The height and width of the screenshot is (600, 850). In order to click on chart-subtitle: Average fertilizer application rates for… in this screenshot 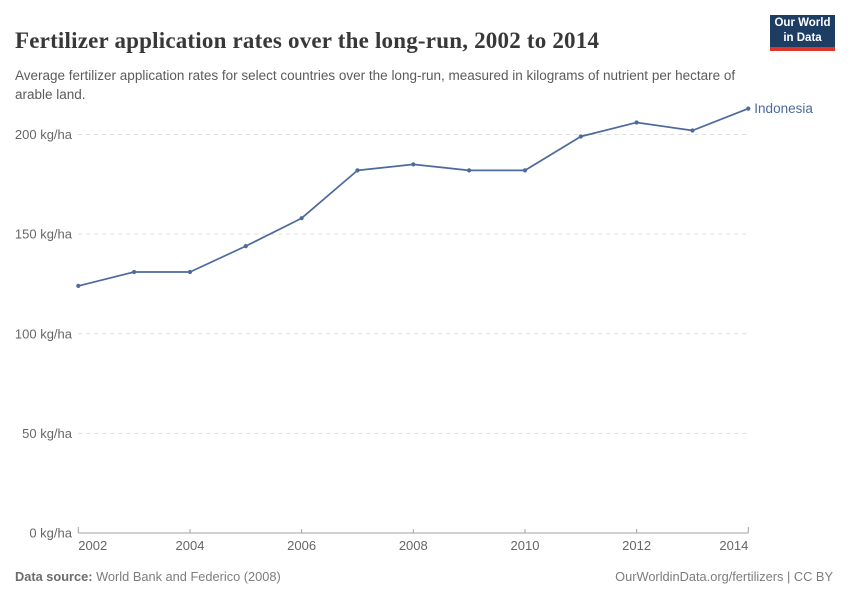, I will do `click(375, 85)`.